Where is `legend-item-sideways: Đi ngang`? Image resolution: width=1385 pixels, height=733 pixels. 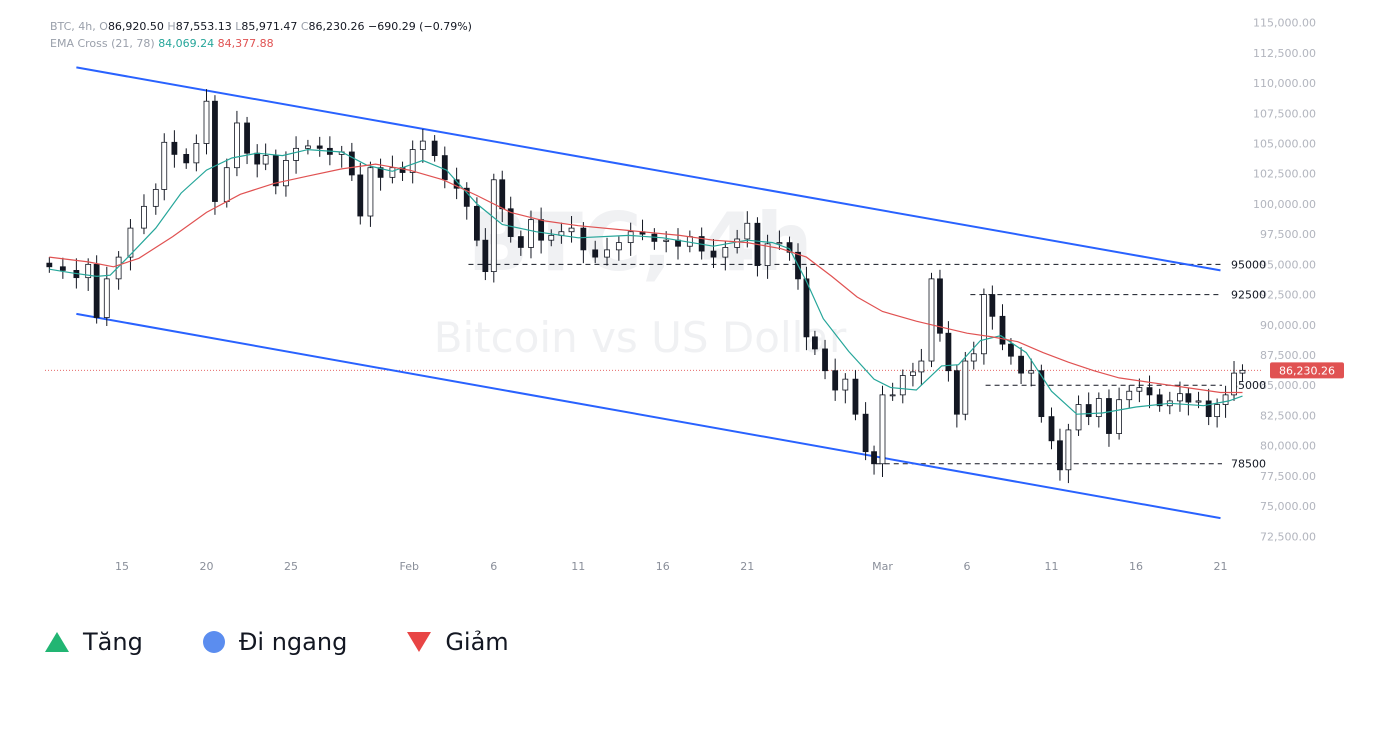
legend-item-sideways: Đi ngang is located at coordinates (274, 642).